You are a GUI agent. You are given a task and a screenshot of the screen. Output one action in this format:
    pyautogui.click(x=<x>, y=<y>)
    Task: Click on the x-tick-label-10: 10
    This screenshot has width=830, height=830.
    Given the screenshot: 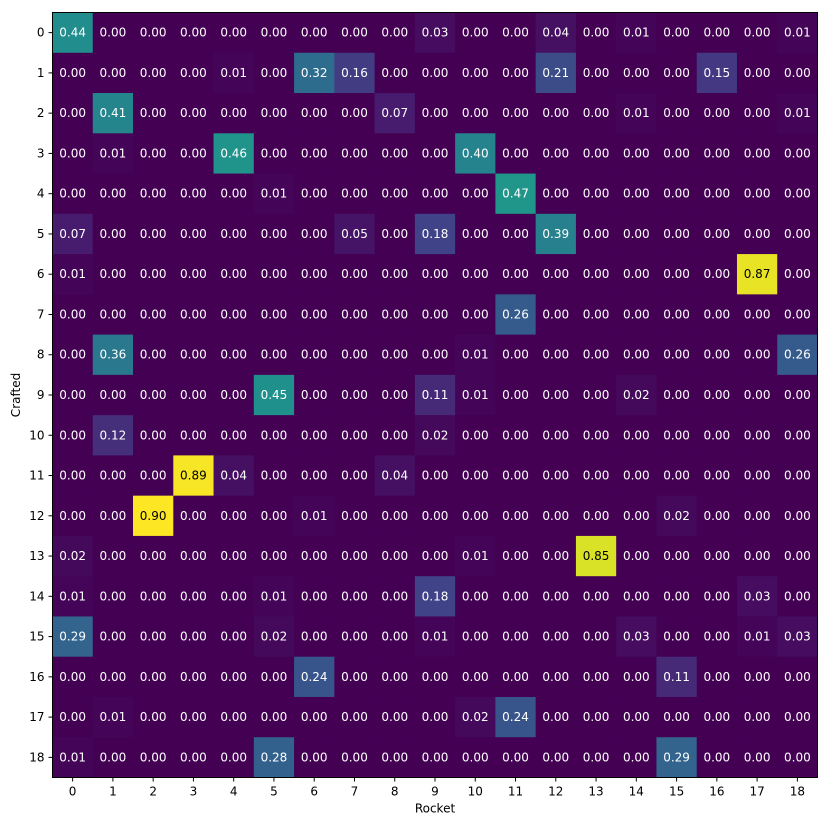 What is the action you would take?
    pyautogui.click(x=475, y=792)
    